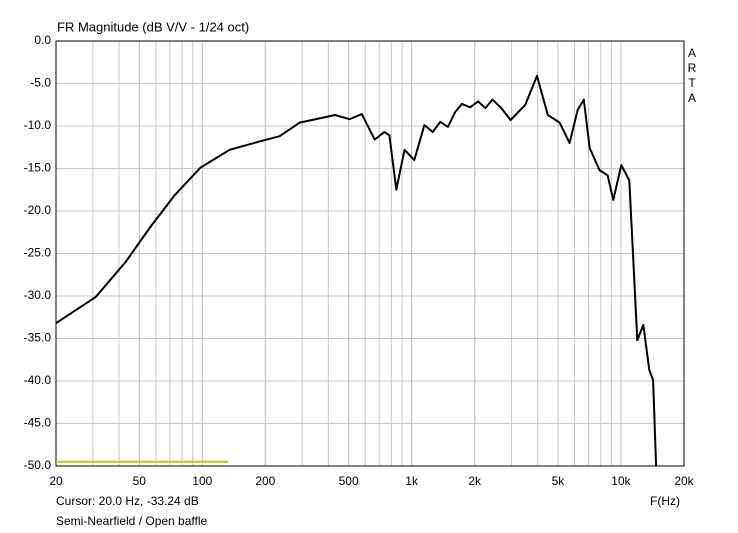  I want to click on y-tick-label: -45.0, so click(38, 423).